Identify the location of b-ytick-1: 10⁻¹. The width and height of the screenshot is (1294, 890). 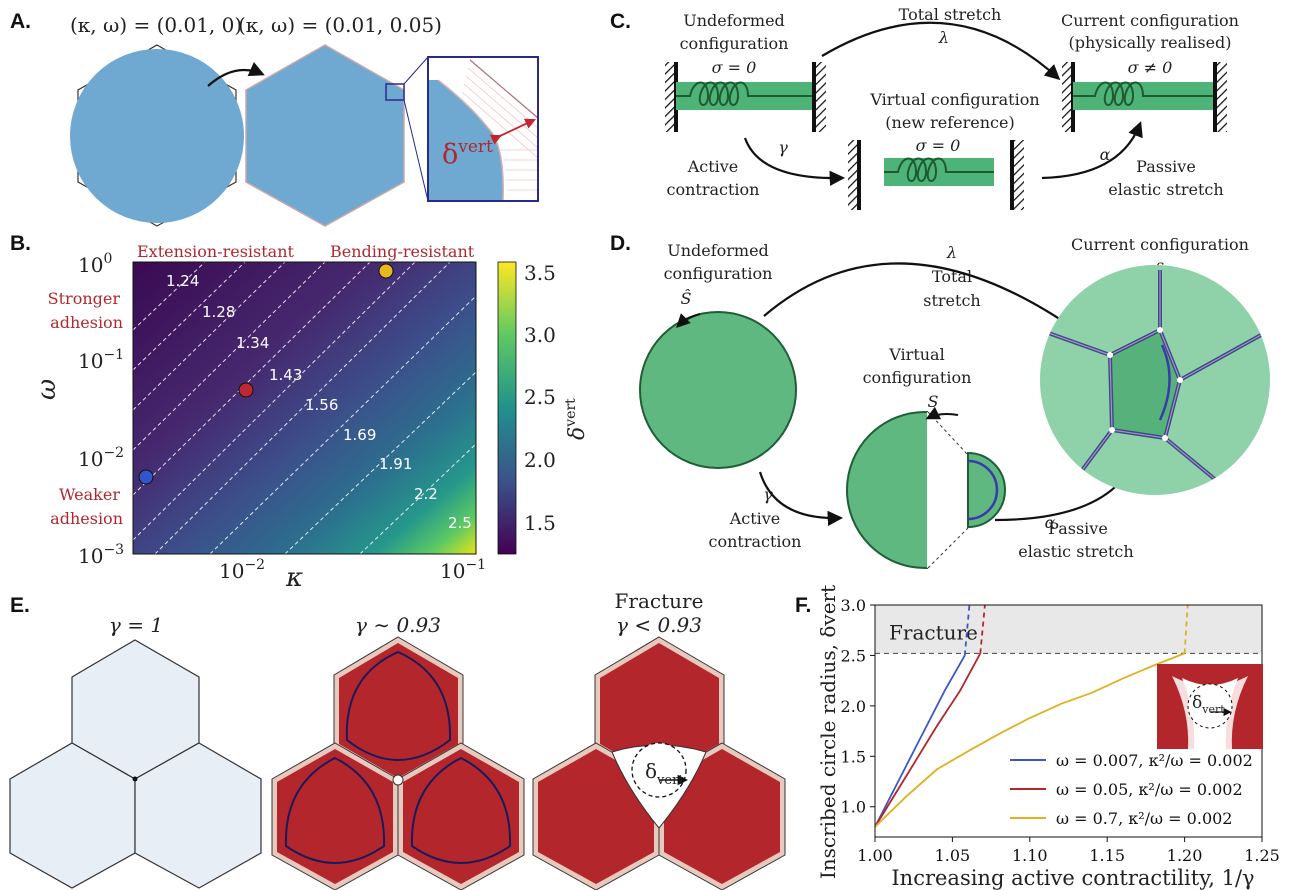
(101, 360).